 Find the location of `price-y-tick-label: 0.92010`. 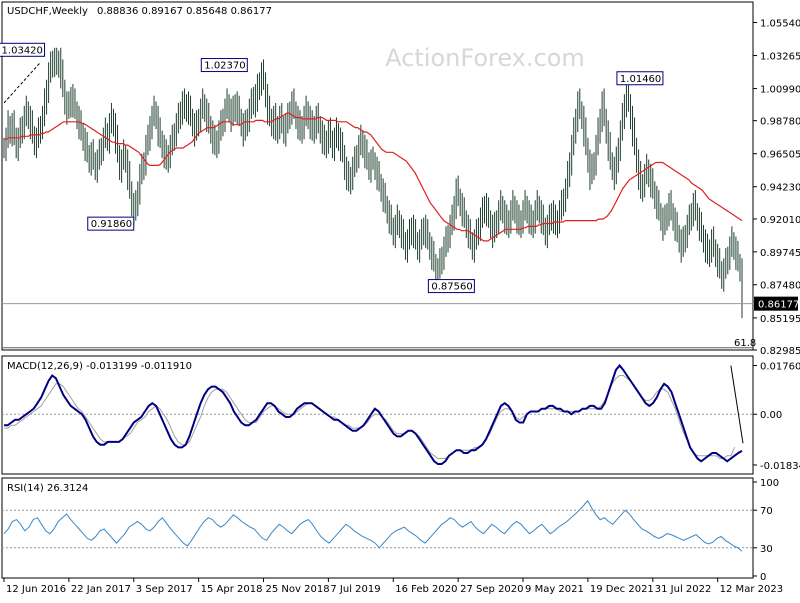

price-y-tick-label: 0.92010 is located at coordinates (780, 220).